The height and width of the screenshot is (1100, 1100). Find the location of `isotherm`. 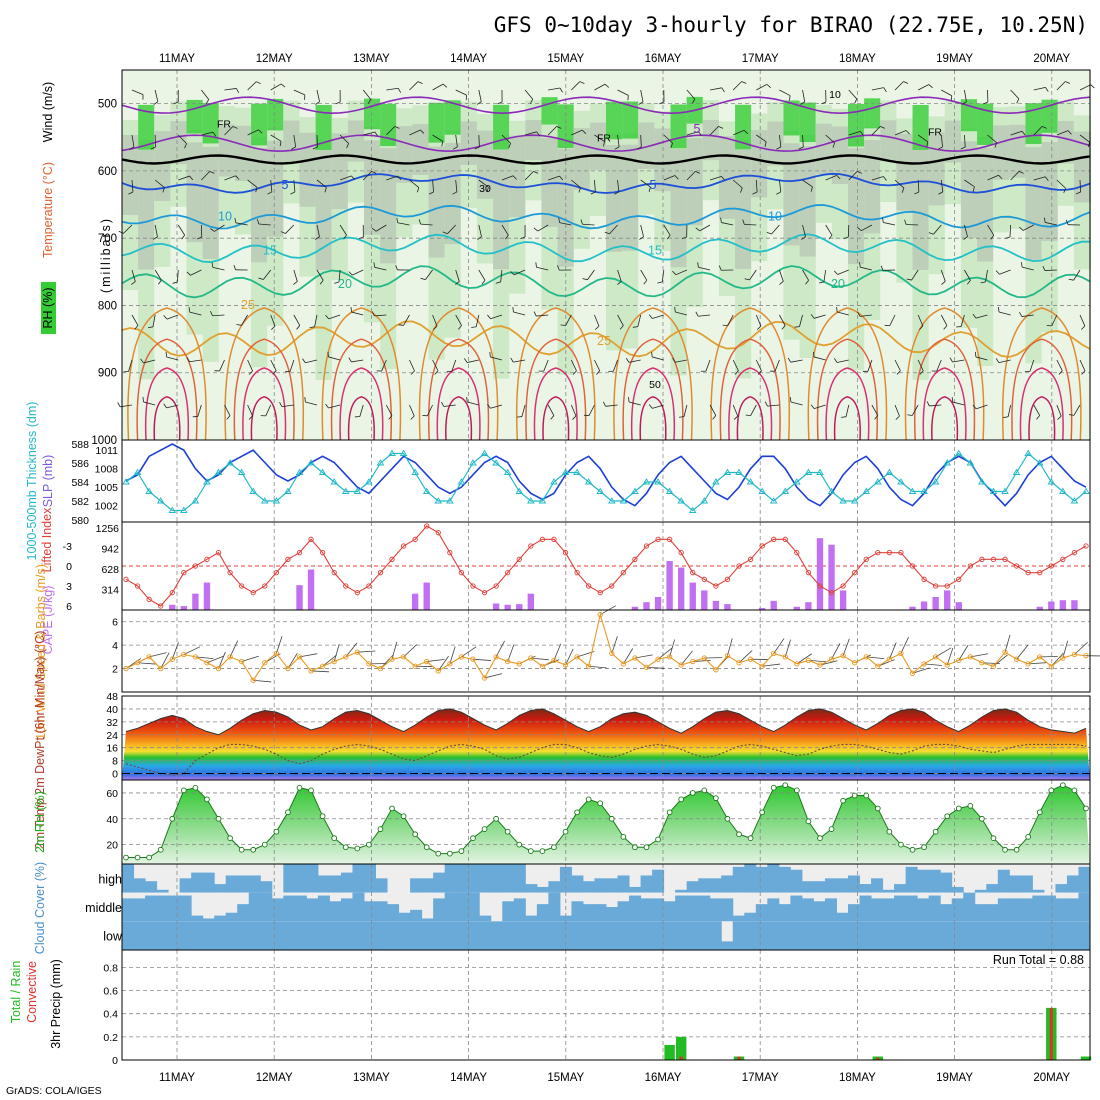

isotherm is located at coordinates (606, 339).